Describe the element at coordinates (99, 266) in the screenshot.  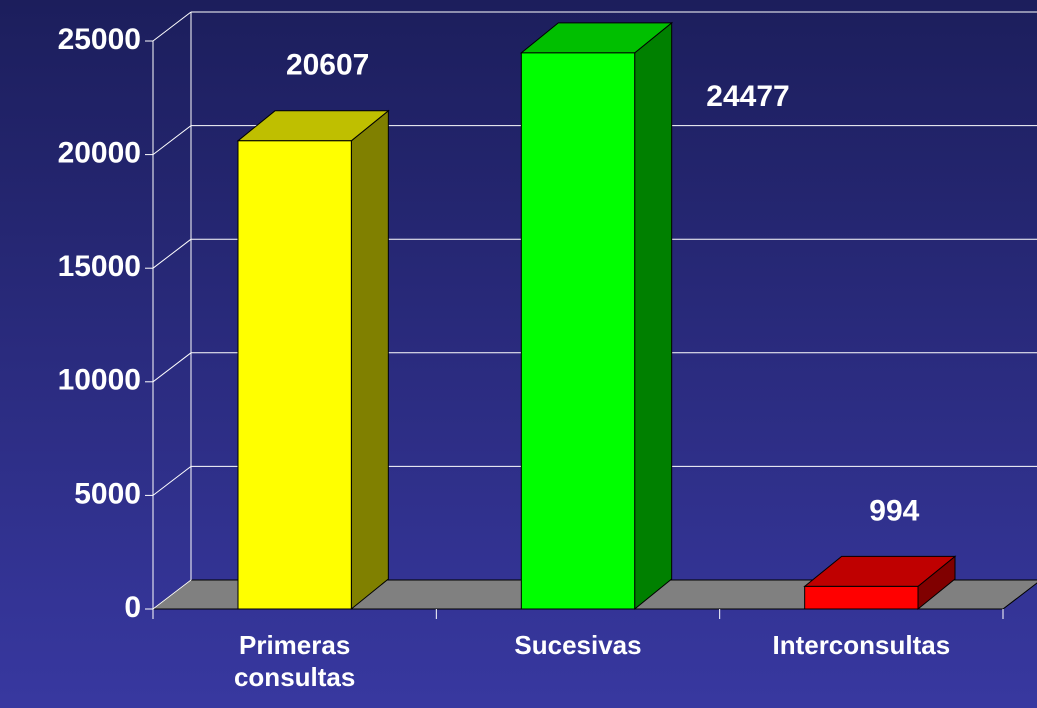
I see `y-tick-label: 15000` at that location.